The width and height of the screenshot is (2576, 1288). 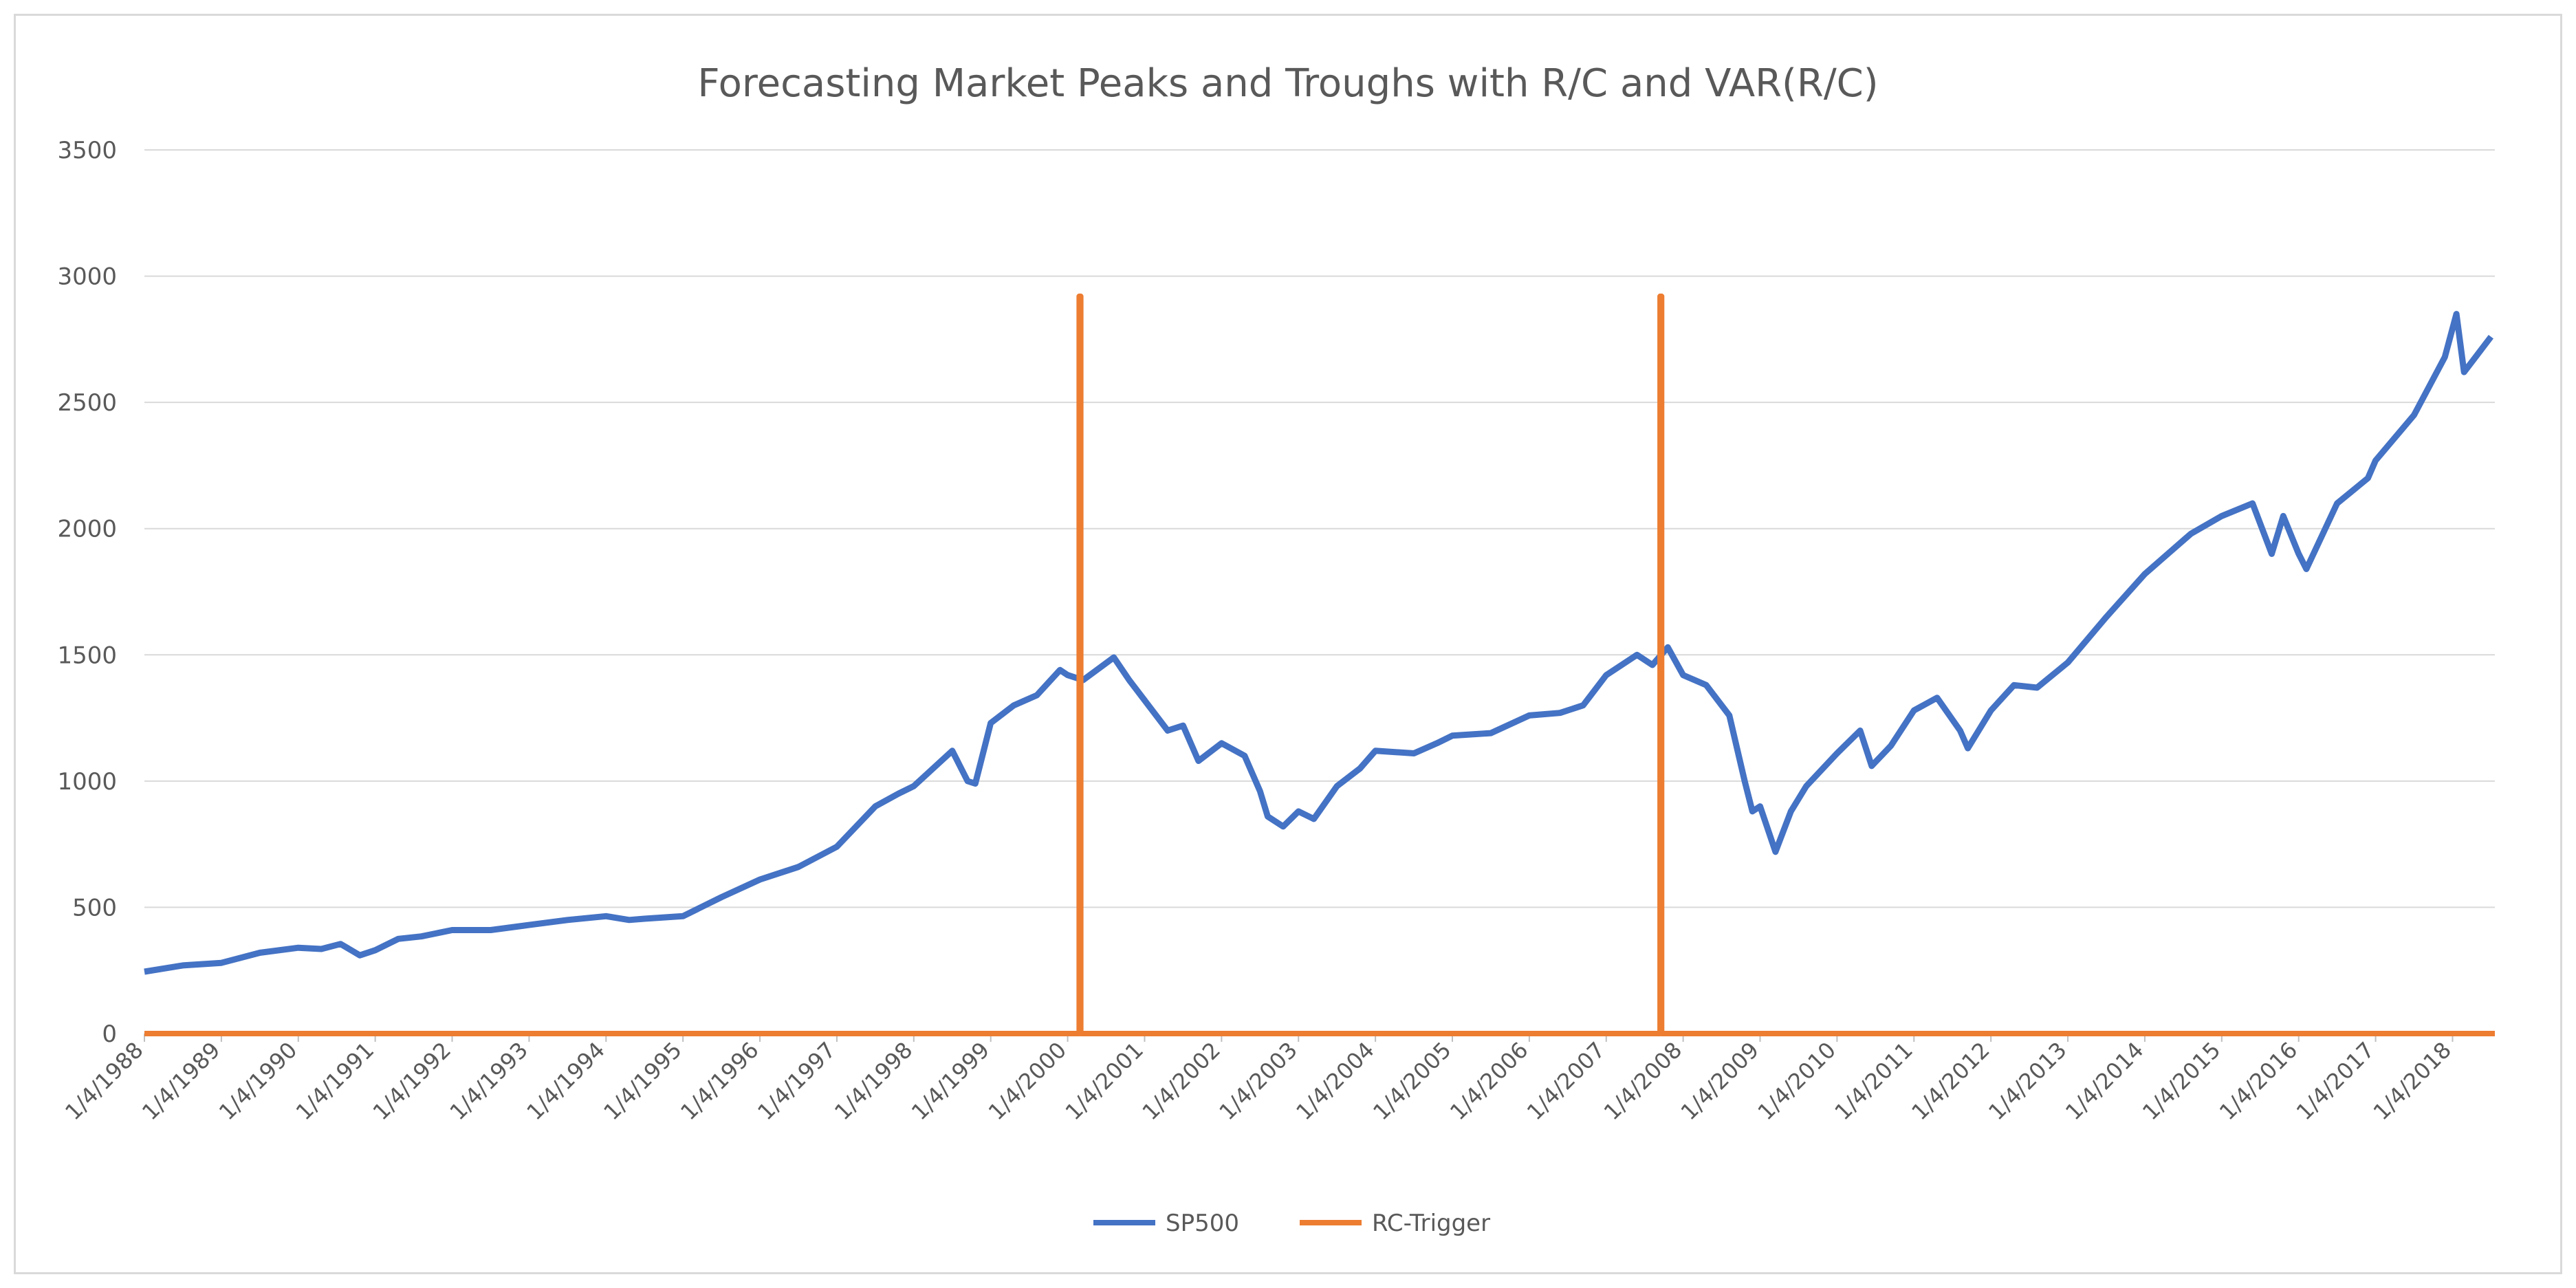 What do you see at coordinates (94, 907) in the screenshot?
I see `y-tick-label: 500` at bounding box center [94, 907].